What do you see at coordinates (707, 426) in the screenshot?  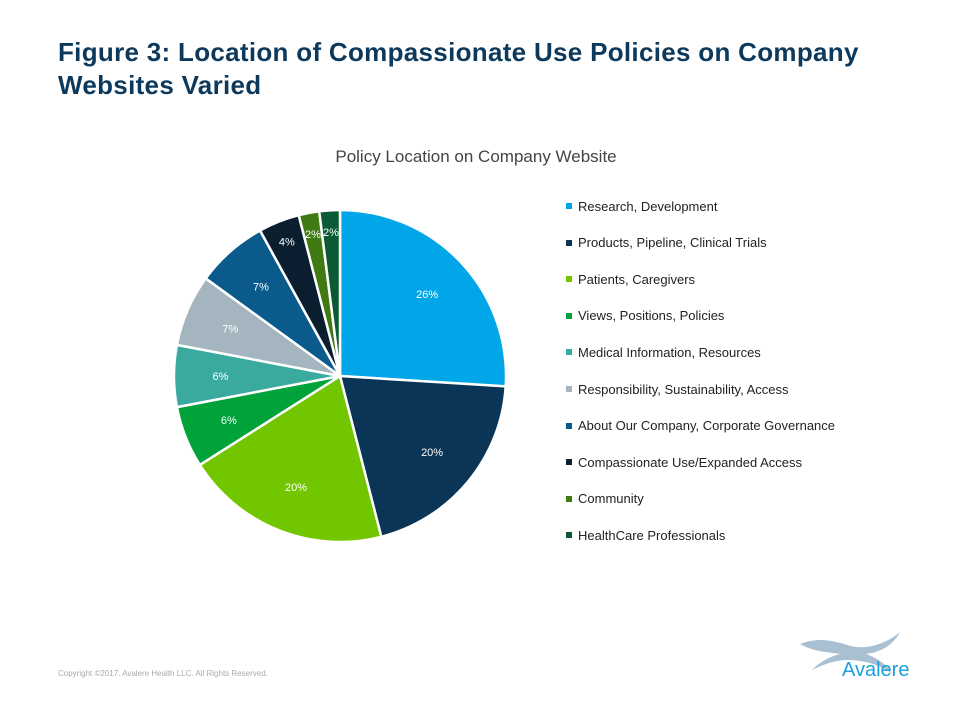 I see `legend-label: About Our Company, Corporate Governance` at bounding box center [707, 426].